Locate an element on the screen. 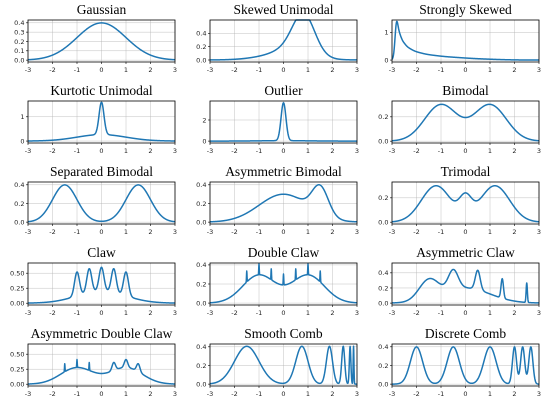 The image size is (550, 404). chart-panel-trimodal: Trimodal -3 -2 -1 0 1 2 3 0.0 0.2 is located at coordinates (454, 202).